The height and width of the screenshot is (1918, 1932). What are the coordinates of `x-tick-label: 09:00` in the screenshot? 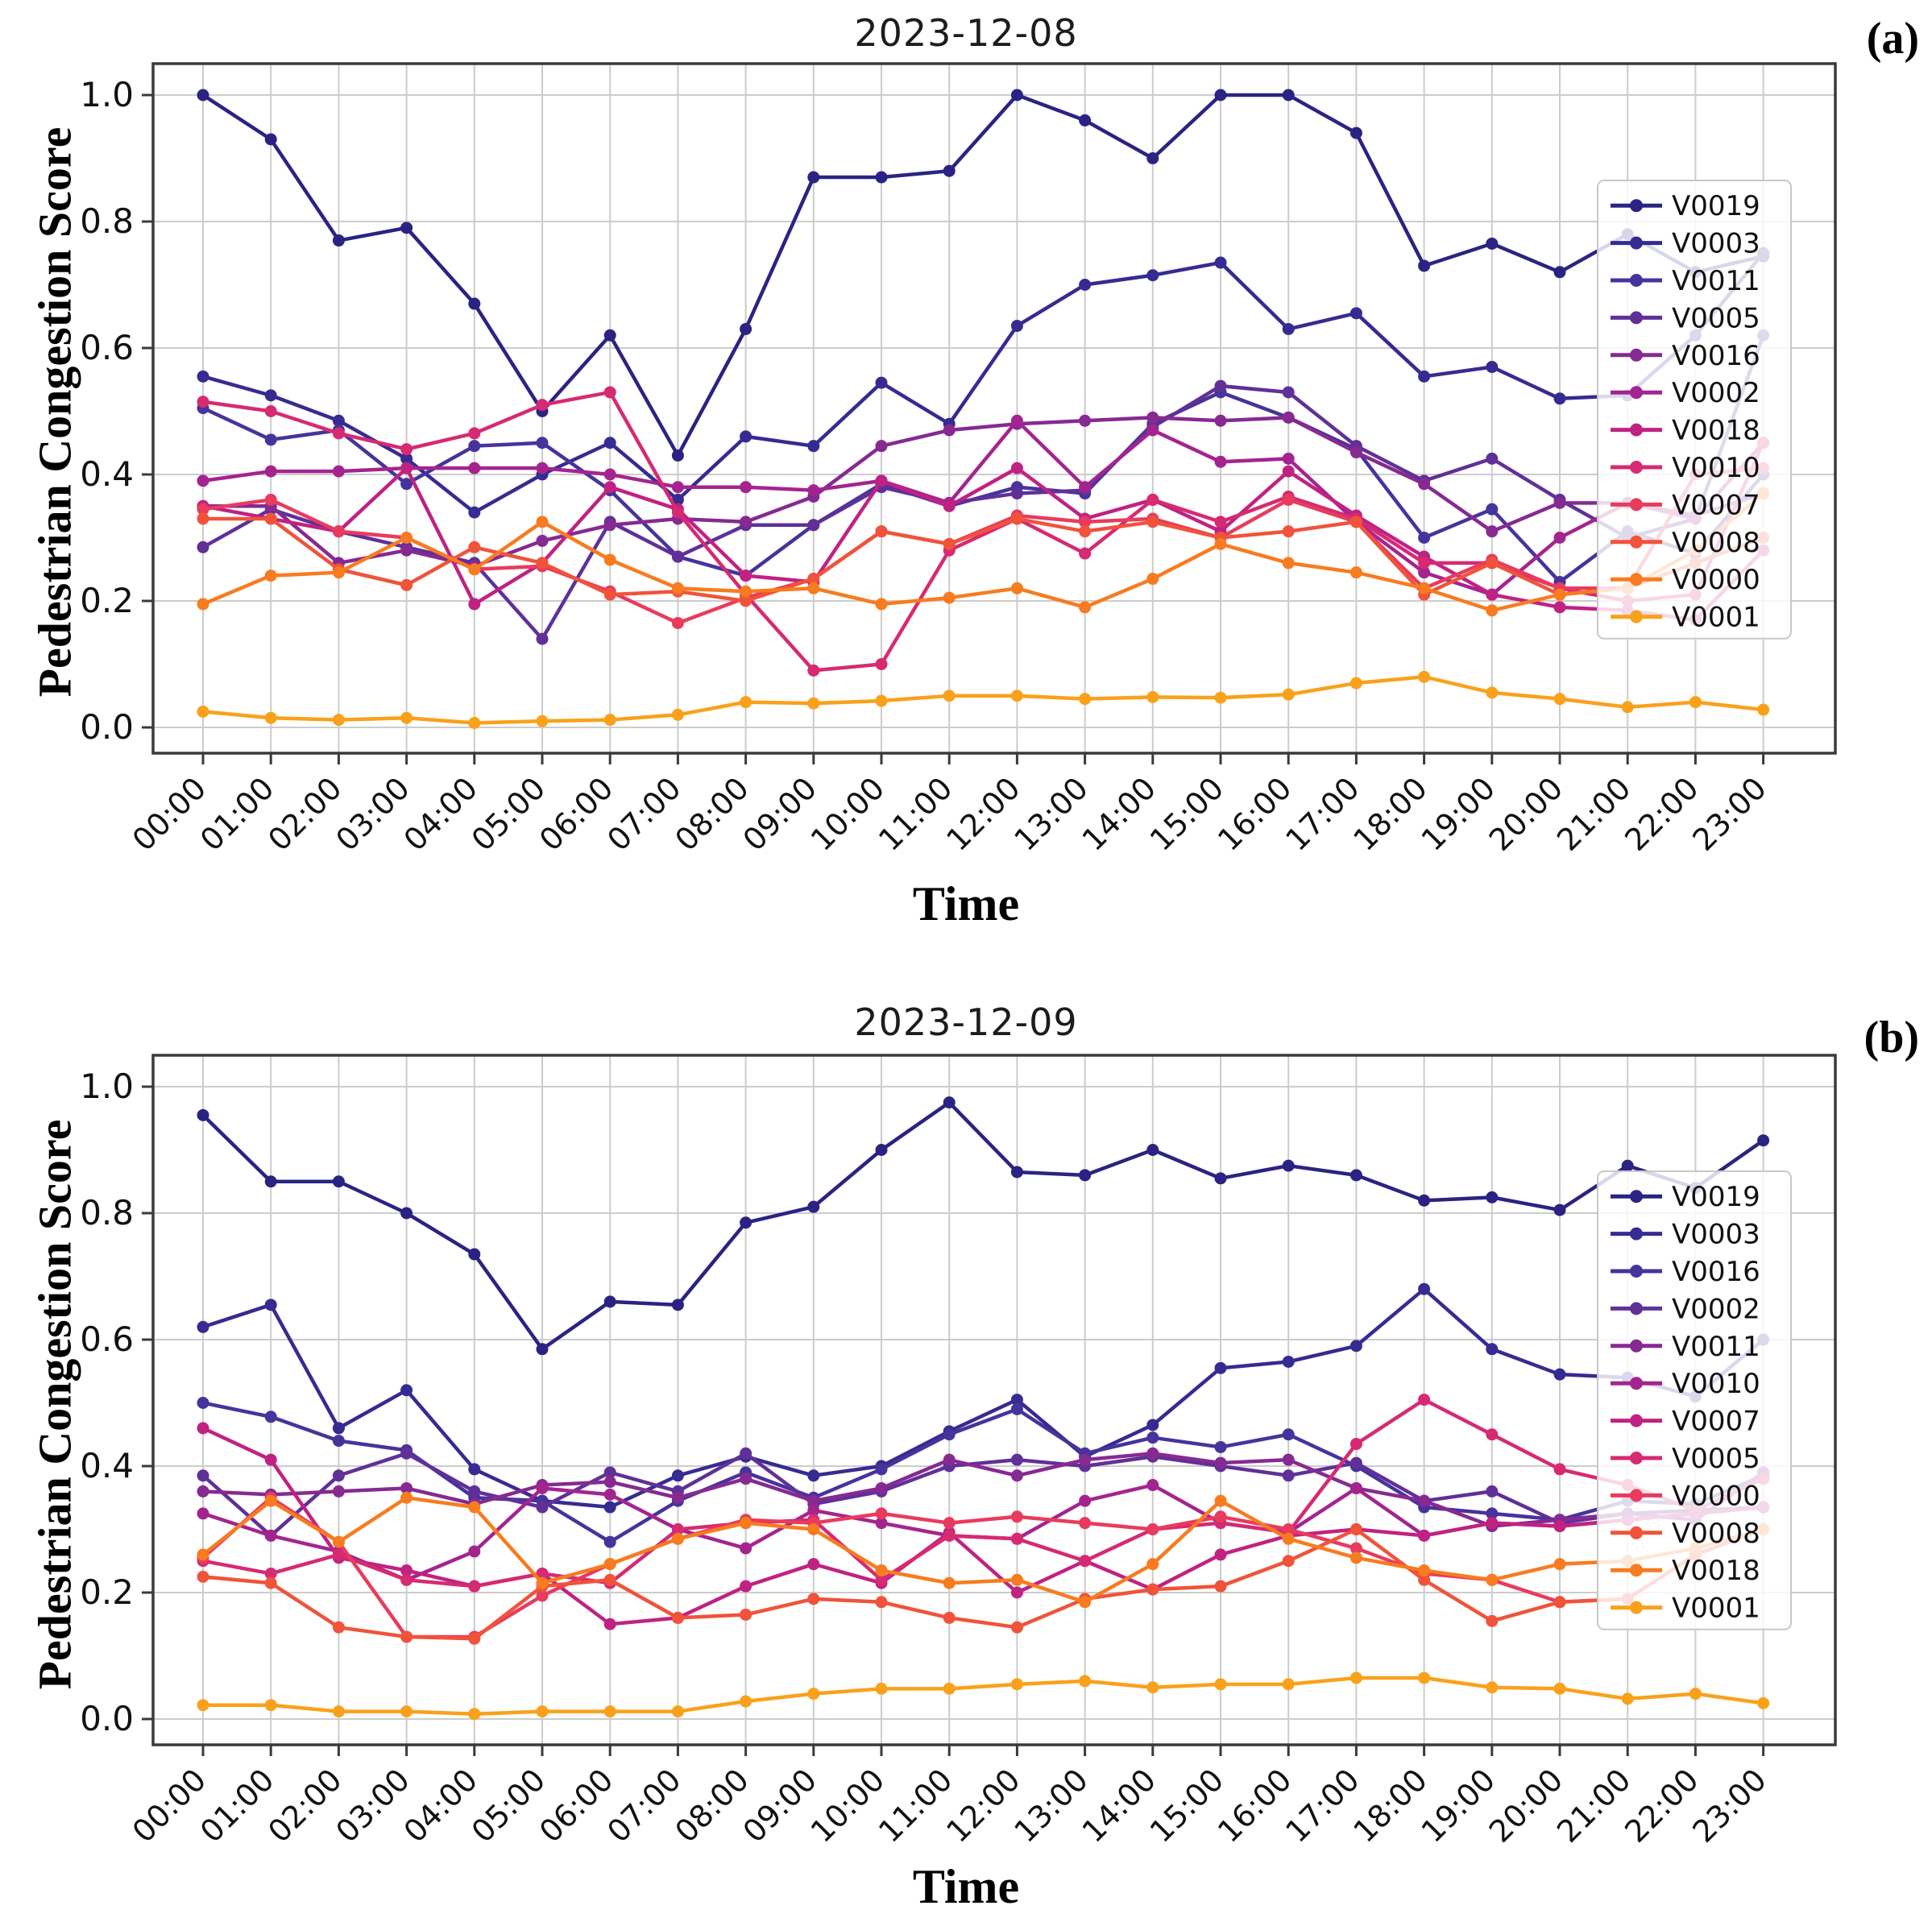 It's located at (780, 1806).